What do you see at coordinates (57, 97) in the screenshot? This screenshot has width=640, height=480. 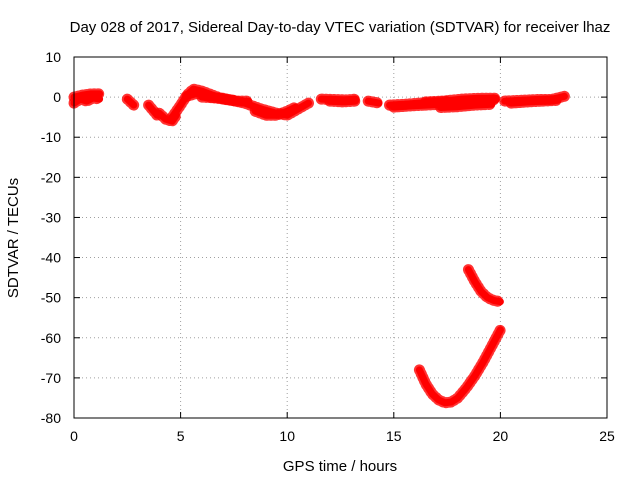 I see `y-tick-label: 0` at bounding box center [57, 97].